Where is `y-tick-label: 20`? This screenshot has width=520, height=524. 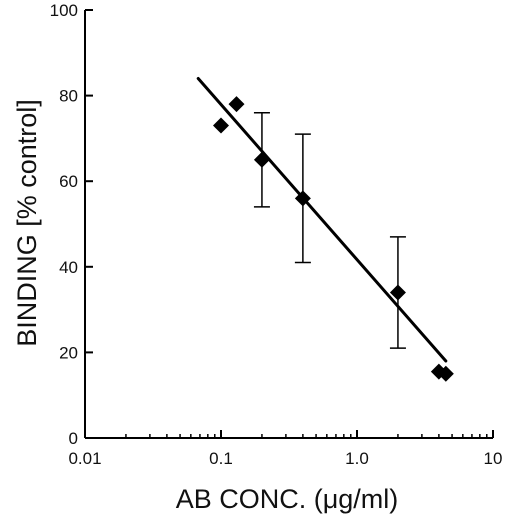 y-tick-label: 20 is located at coordinates (68, 352).